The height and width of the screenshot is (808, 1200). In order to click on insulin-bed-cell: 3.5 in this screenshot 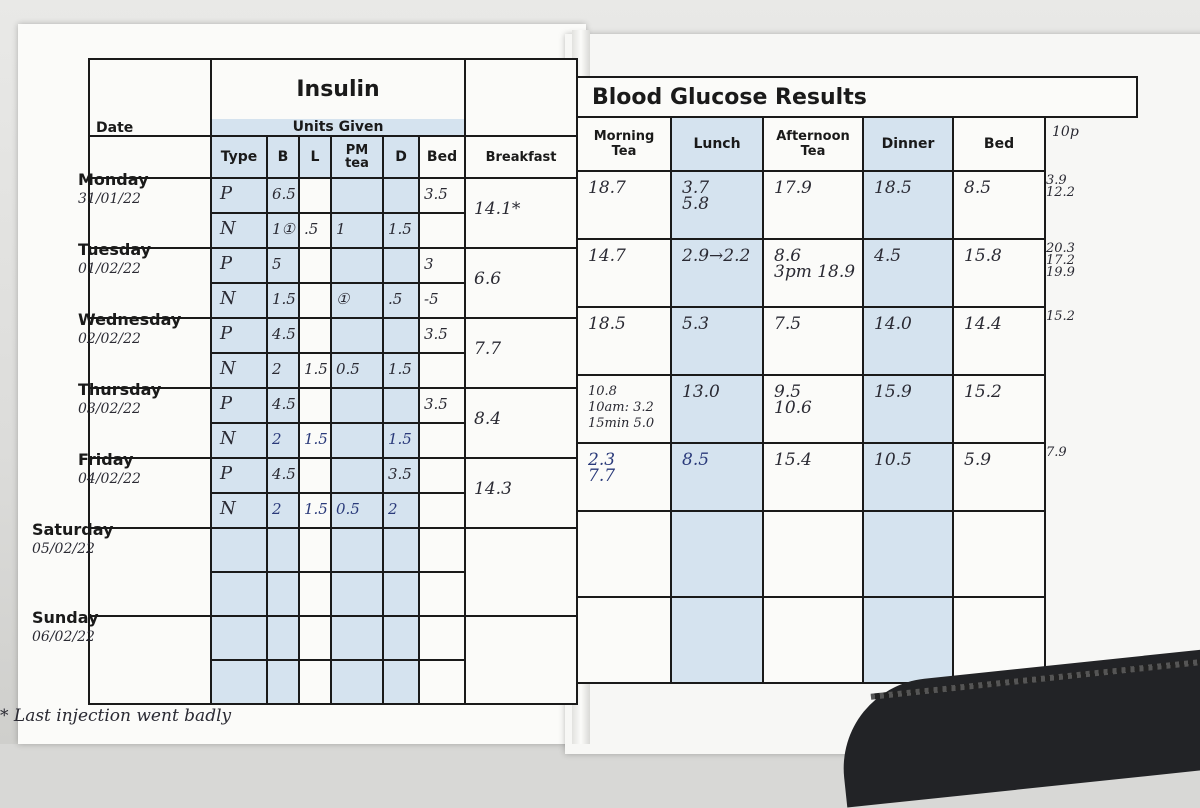, I will do `click(442, 195)`.